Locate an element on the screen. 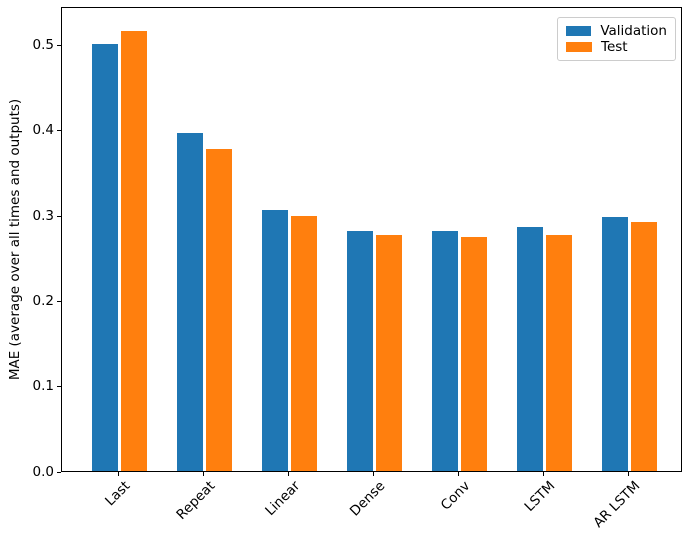 The image size is (691, 544). y-tick-label-0.2: 0.2 is located at coordinates (43, 300).